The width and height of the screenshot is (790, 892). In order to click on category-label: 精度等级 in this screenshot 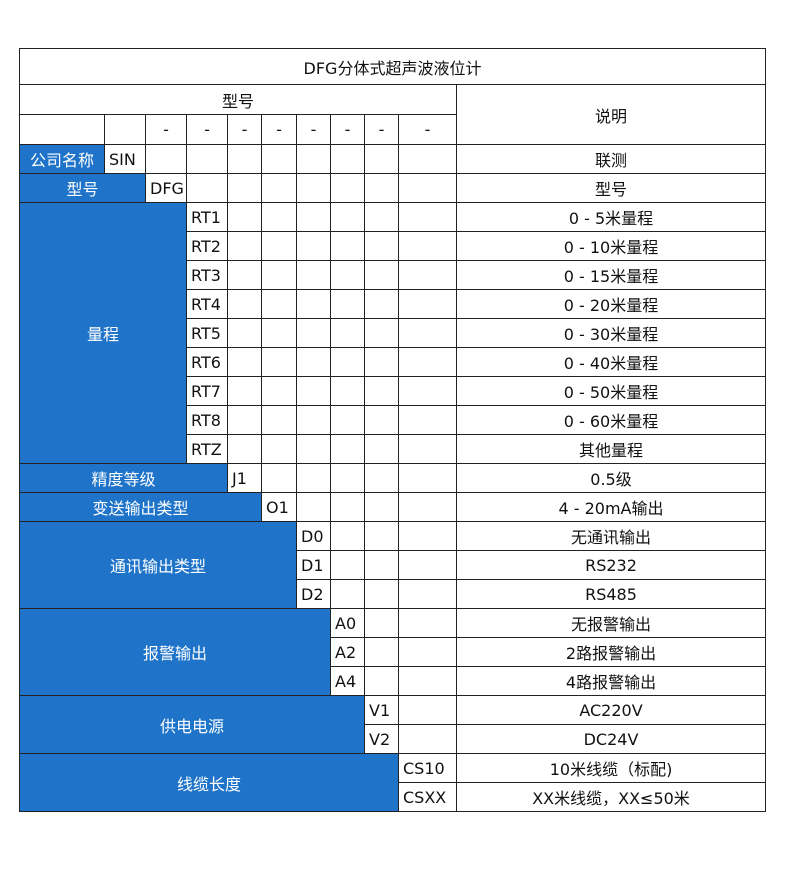, I will do `click(123, 478)`.